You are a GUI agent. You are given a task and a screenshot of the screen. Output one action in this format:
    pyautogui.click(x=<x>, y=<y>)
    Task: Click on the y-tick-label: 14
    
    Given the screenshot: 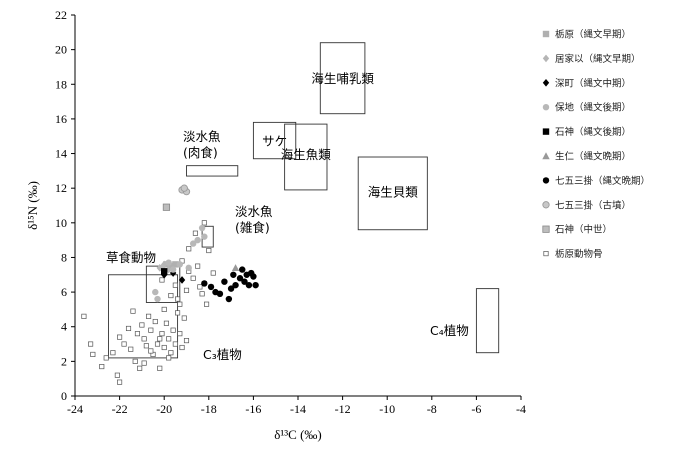 What is the action you would take?
    pyautogui.click(x=61, y=154)
    